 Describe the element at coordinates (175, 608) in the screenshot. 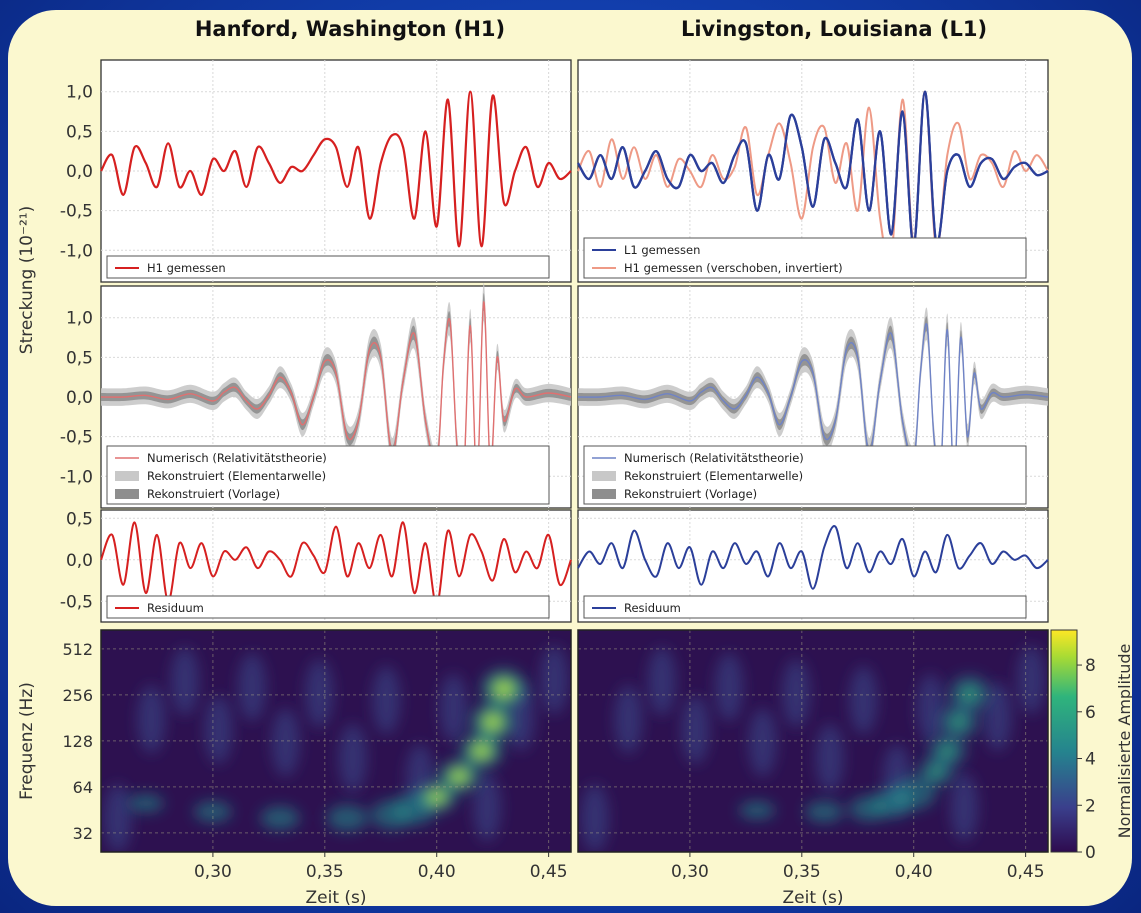

I see `legend-label: Residuum` at that location.